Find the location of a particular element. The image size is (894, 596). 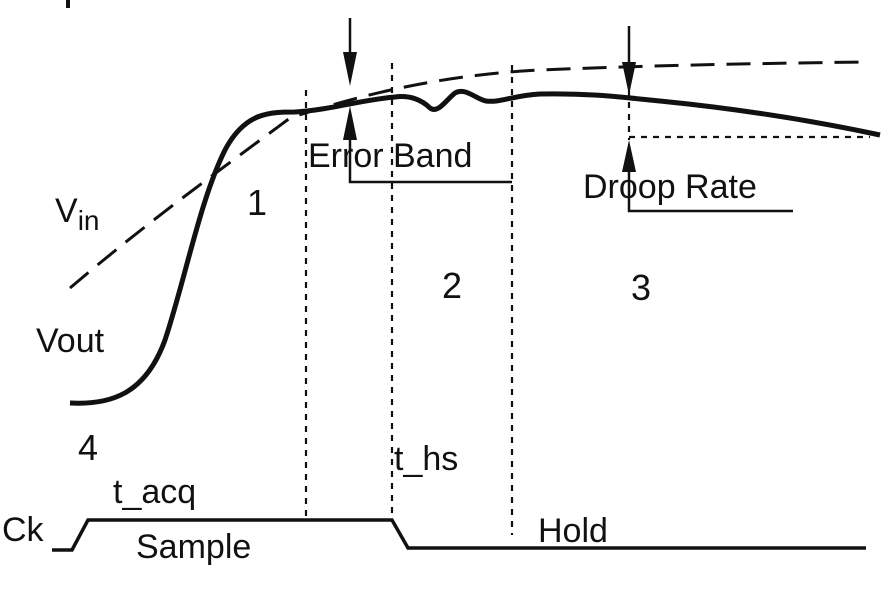

vout-label: Vout is located at coordinates (70, 341).